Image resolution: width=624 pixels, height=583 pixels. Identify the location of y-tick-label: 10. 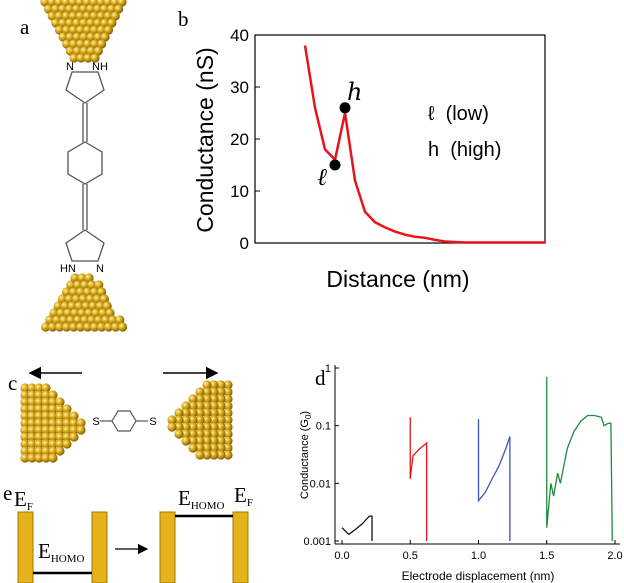
(239, 191).